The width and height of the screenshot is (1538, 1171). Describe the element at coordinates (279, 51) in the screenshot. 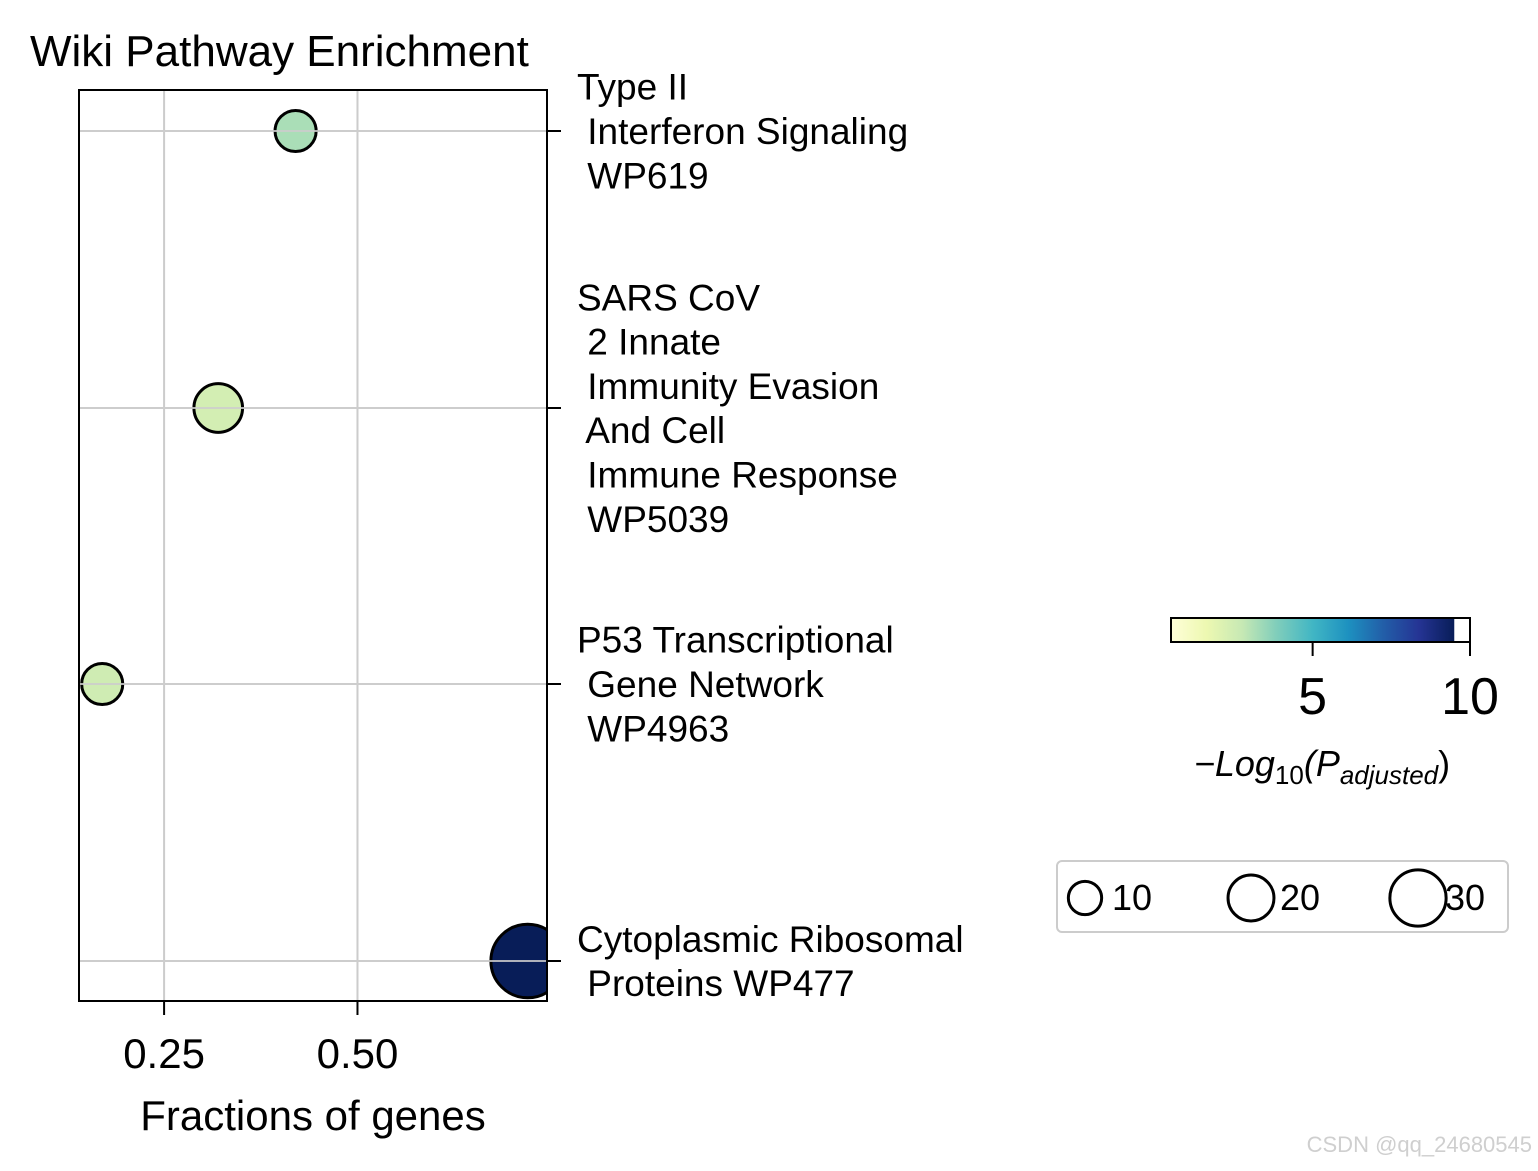

I see `chart-title: Wiki Pathway Enrichment` at that location.